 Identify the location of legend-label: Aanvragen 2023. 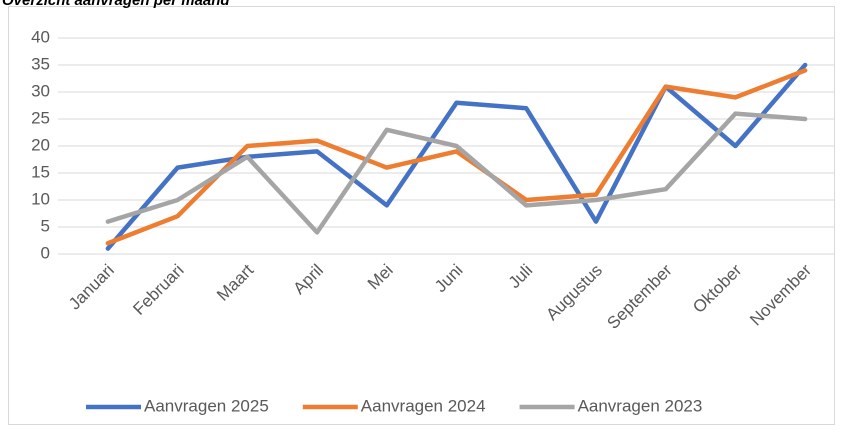
(640, 405).